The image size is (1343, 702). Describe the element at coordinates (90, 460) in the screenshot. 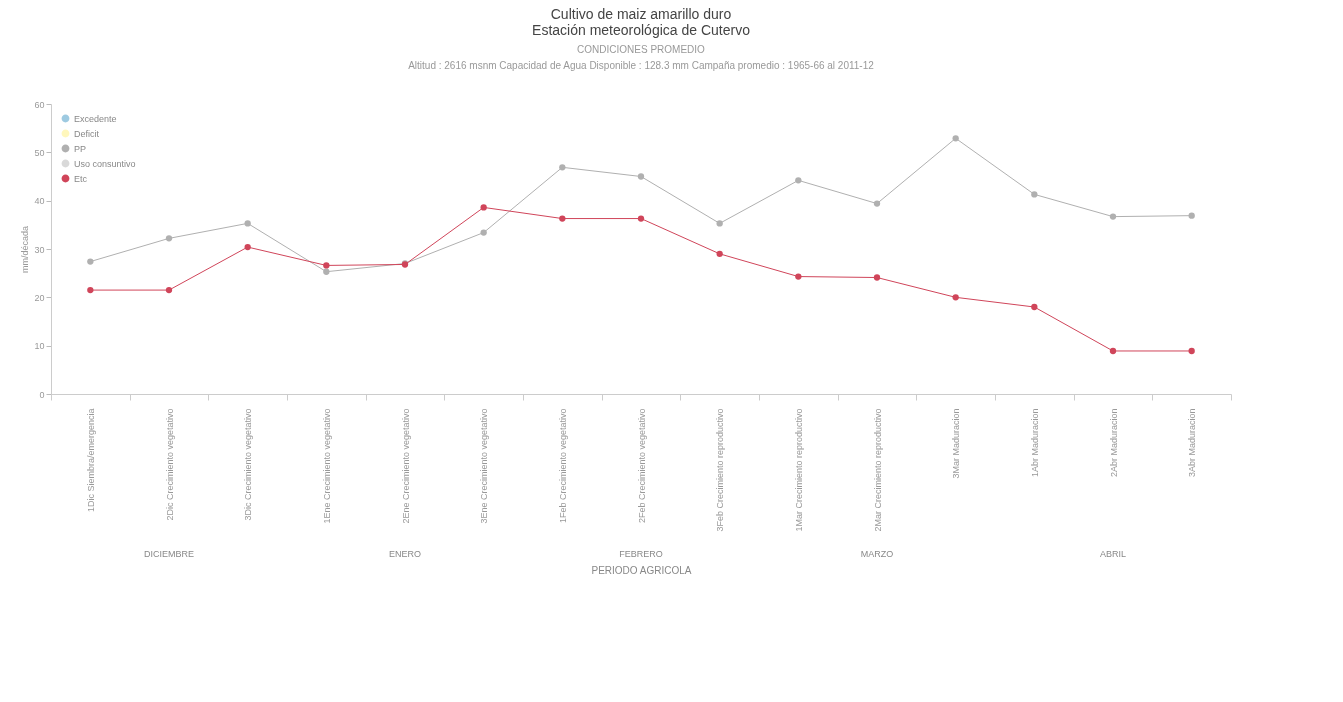

I see `x-tick-label: 1Dic Siembra/emergencia` at that location.